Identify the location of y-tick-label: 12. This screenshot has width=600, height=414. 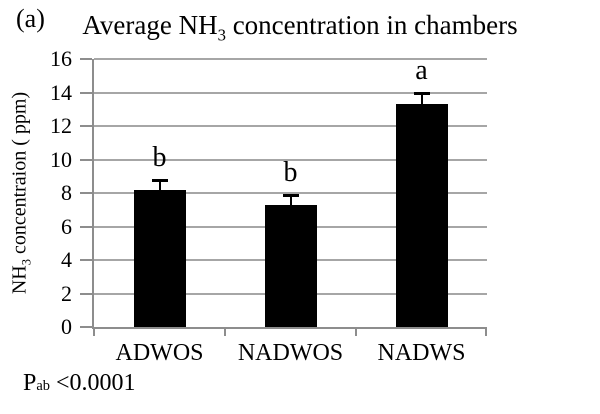
(61, 125).